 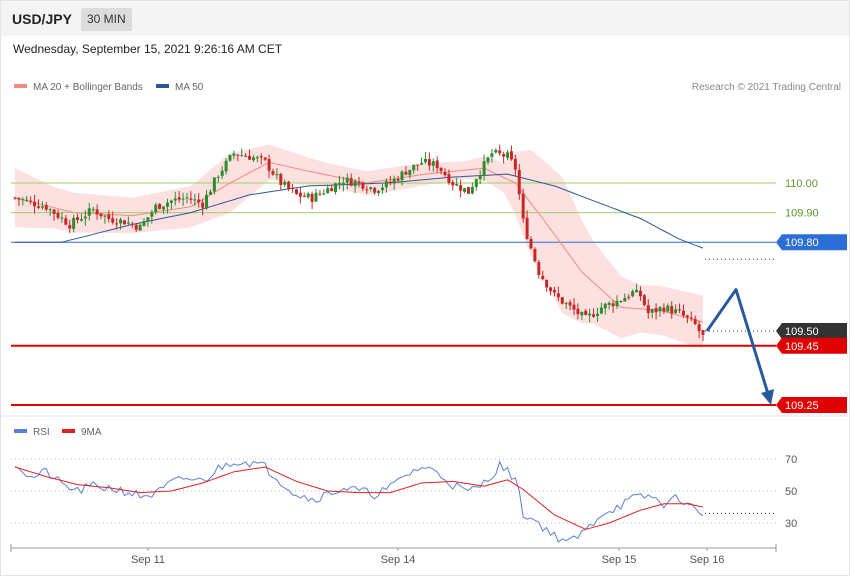 I want to click on legend-9ma-swatch, so click(x=68, y=431).